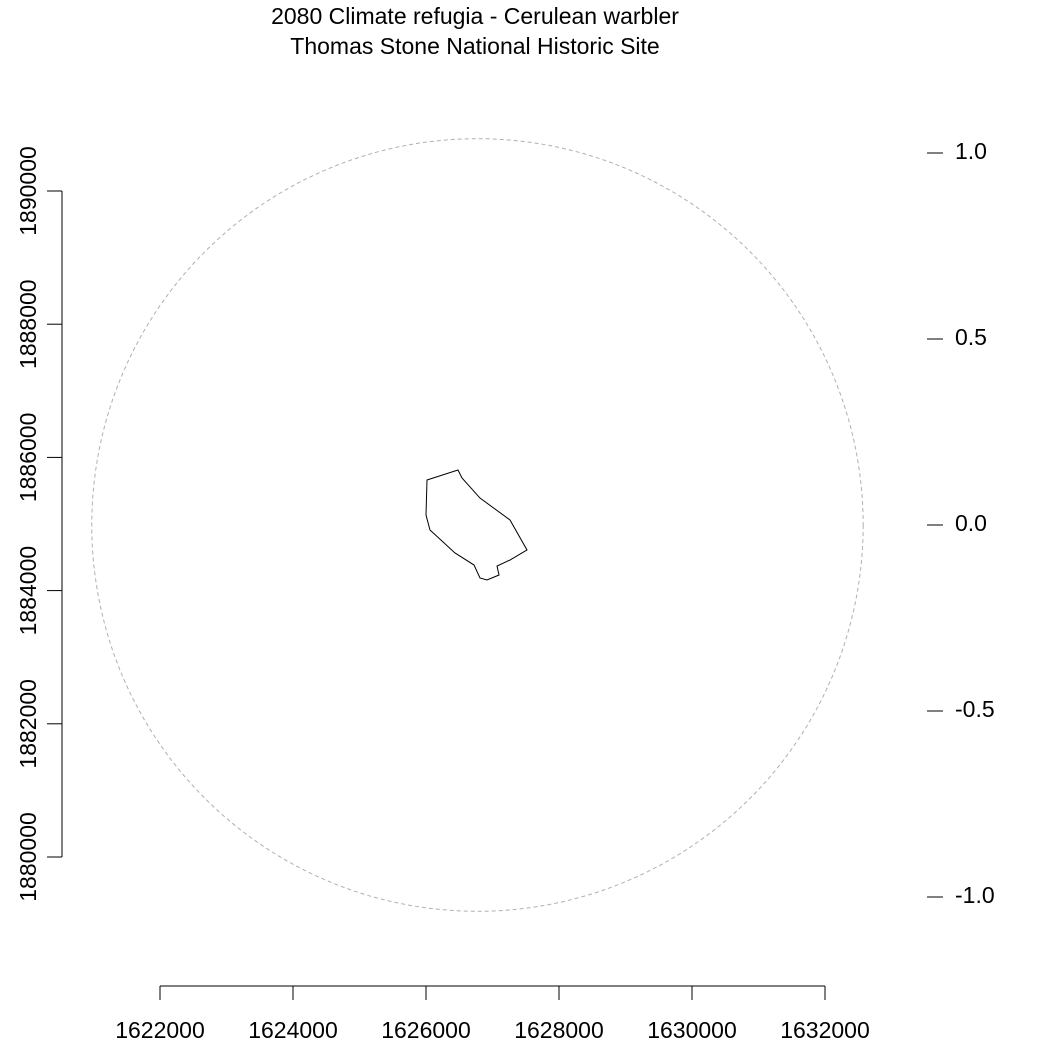  What do you see at coordinates (28, 591) in the screenshot?
I see `y-tick-label: 1884000` at bounding box center [28, 591].